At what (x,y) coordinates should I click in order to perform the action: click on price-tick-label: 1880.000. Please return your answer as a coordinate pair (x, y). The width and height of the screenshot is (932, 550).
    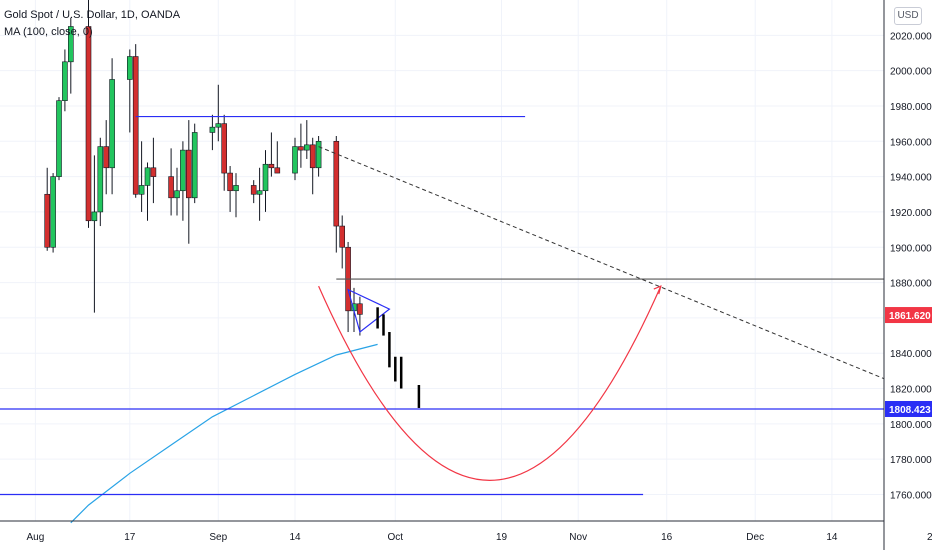
    Looking at the image, I should click on (911, 284).